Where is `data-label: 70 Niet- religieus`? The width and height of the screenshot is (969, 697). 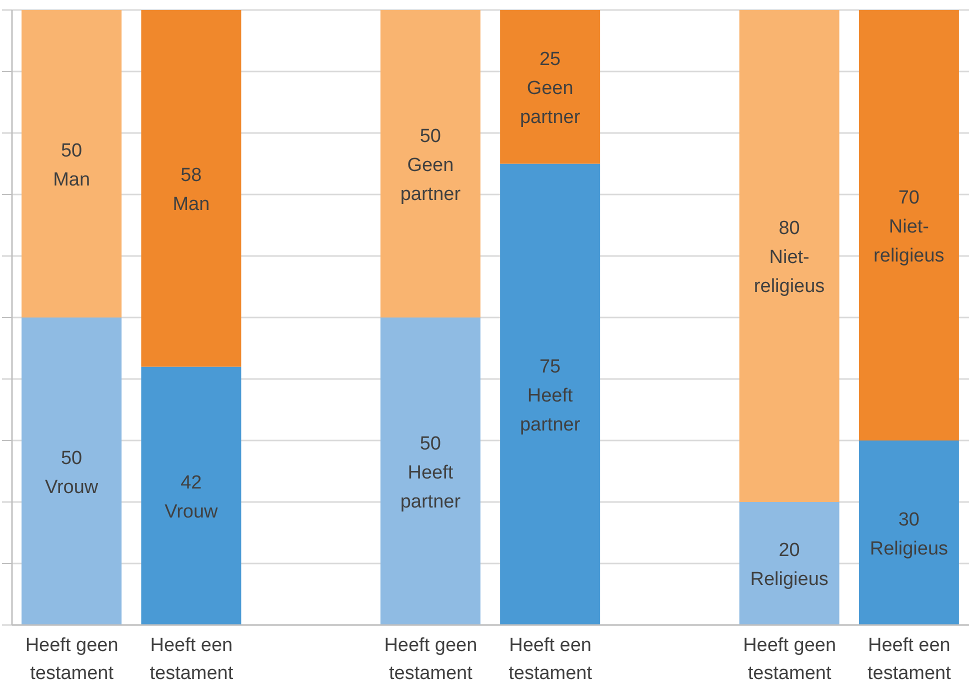 data-label: 70 Niet- religieus is located at coordinates (909, 226).